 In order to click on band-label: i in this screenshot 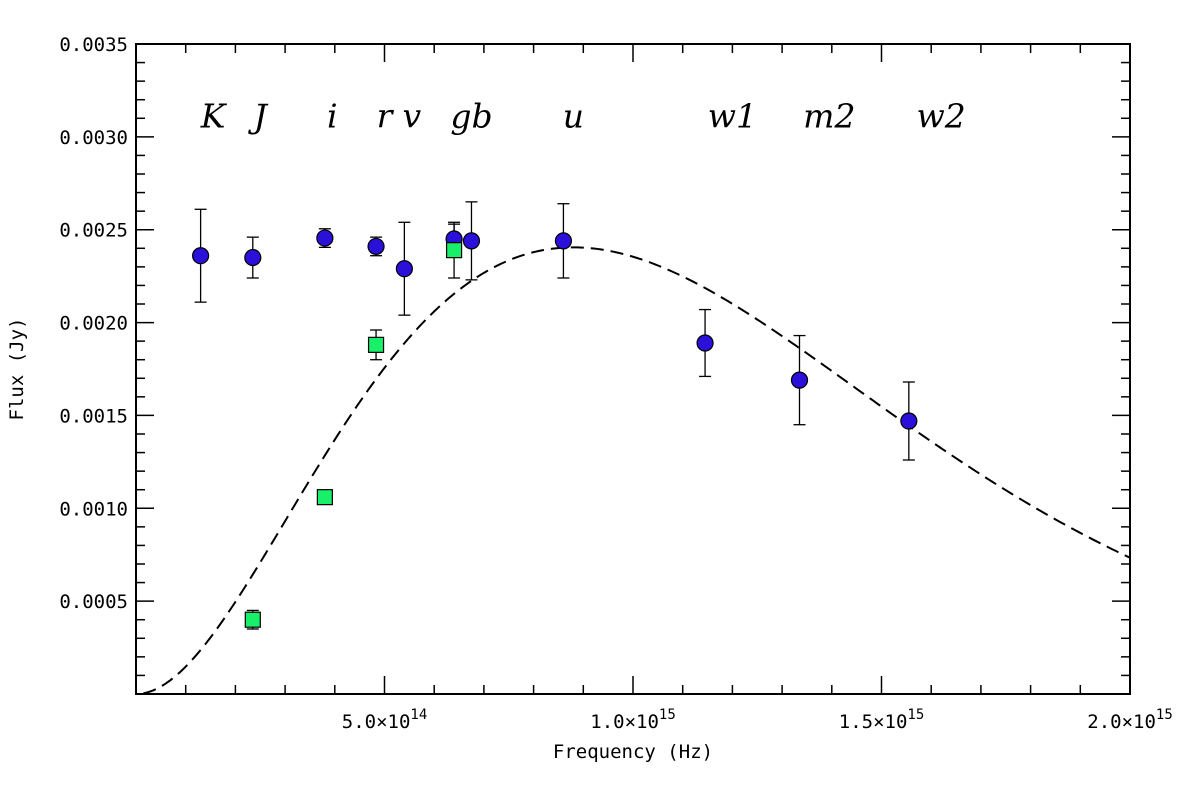, I will do `click(332, 116)`.